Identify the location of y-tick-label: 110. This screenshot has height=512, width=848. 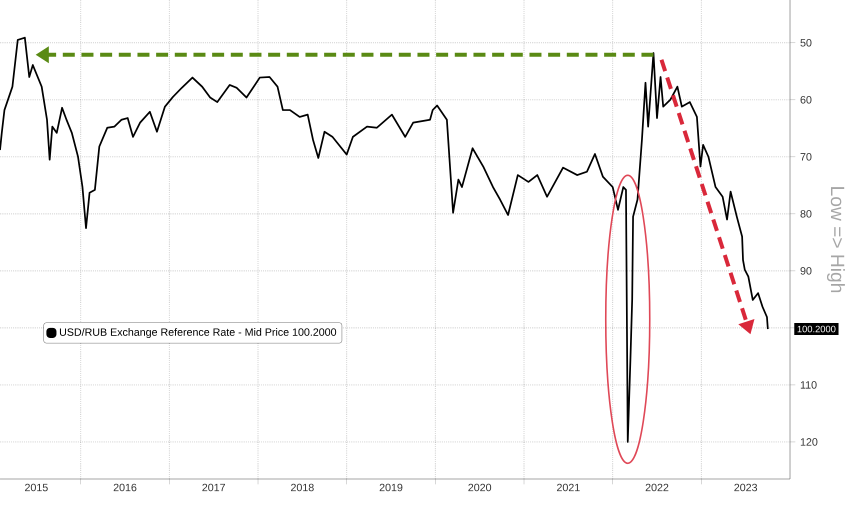
(808, 385).